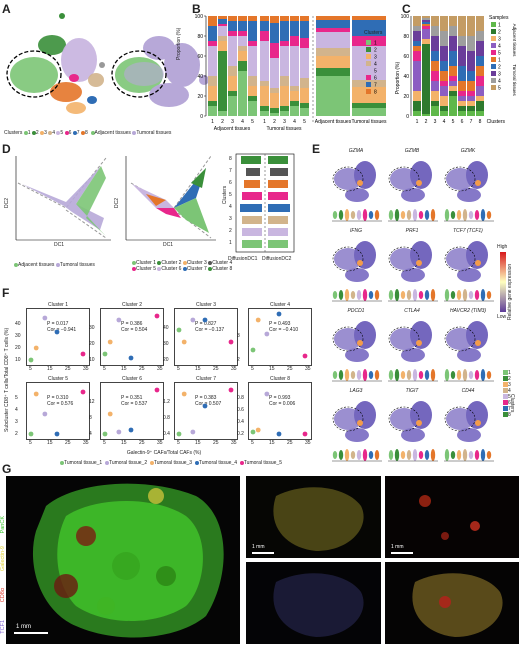  What do you see at coordinates (33, 132) in the screenshot?
I see `cluster-2-dot` at bounding box center [33, 132].